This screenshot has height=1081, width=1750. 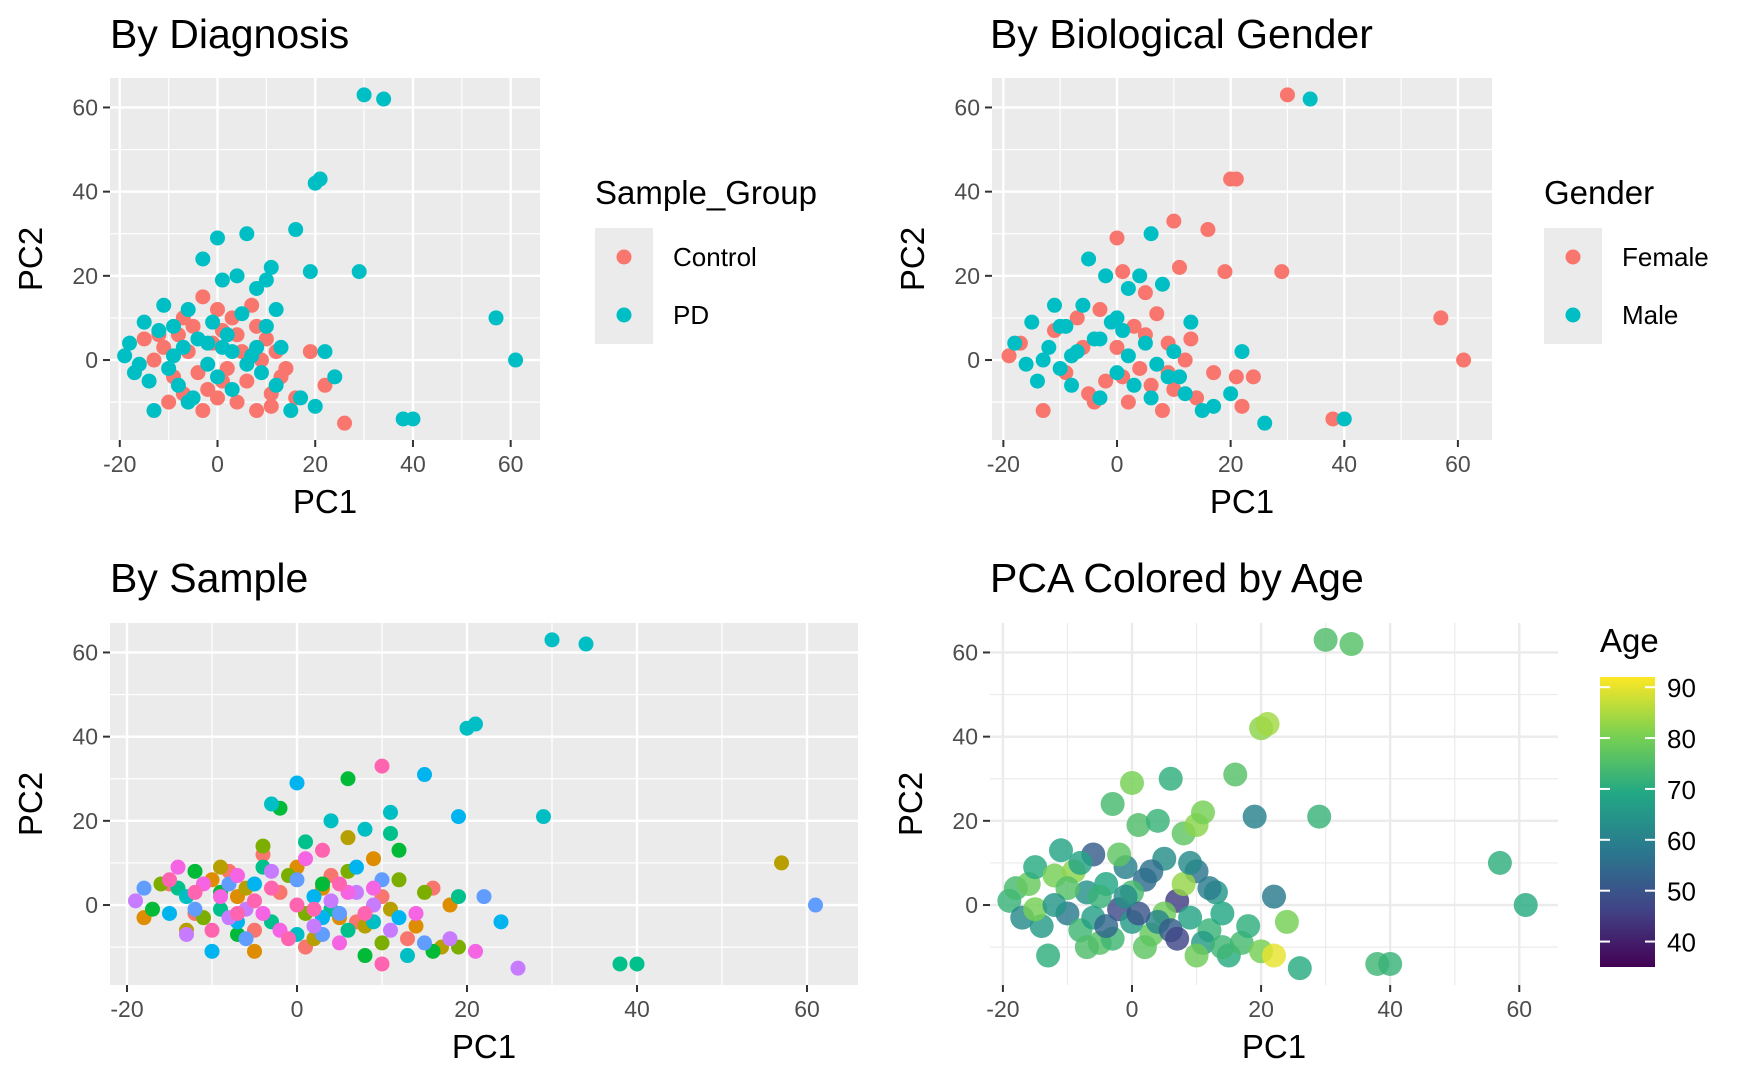 What do you see at coordinates (1650, 315) in the screenshot?
I see `legend-label: Male` at bounding box center [1650, 315].